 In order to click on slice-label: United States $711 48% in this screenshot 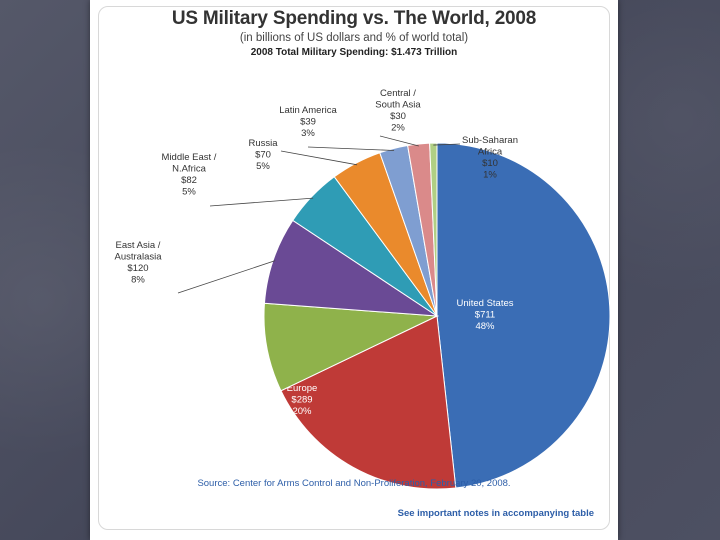, I will do `click(484, 315)`.